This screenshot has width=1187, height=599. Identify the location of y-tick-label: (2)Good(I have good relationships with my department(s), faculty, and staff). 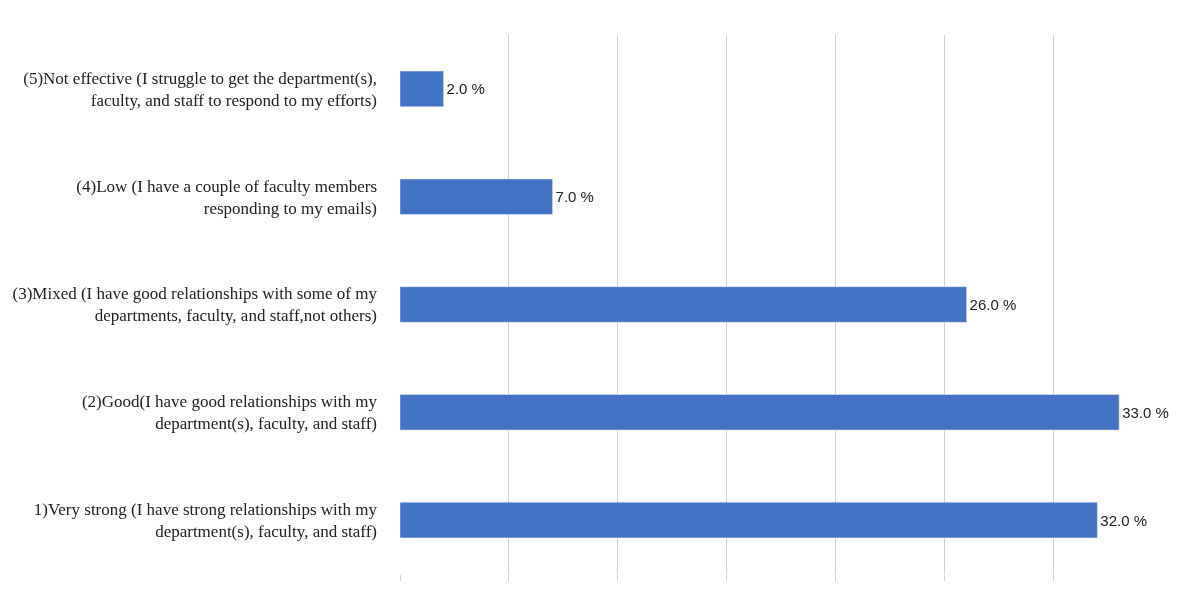
(229, 413).